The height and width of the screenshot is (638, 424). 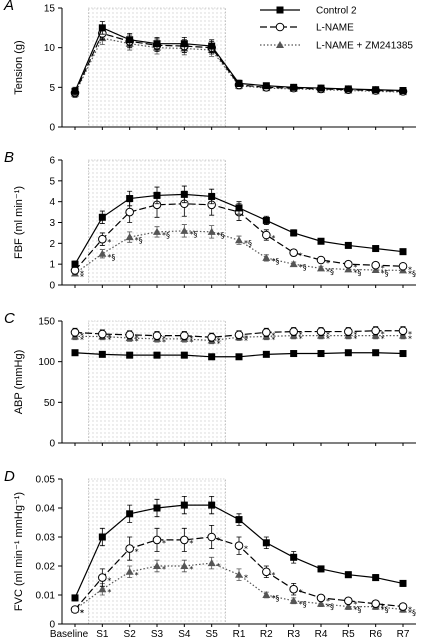 I want to click on panel-letter: D, so click(x=9, y=476).